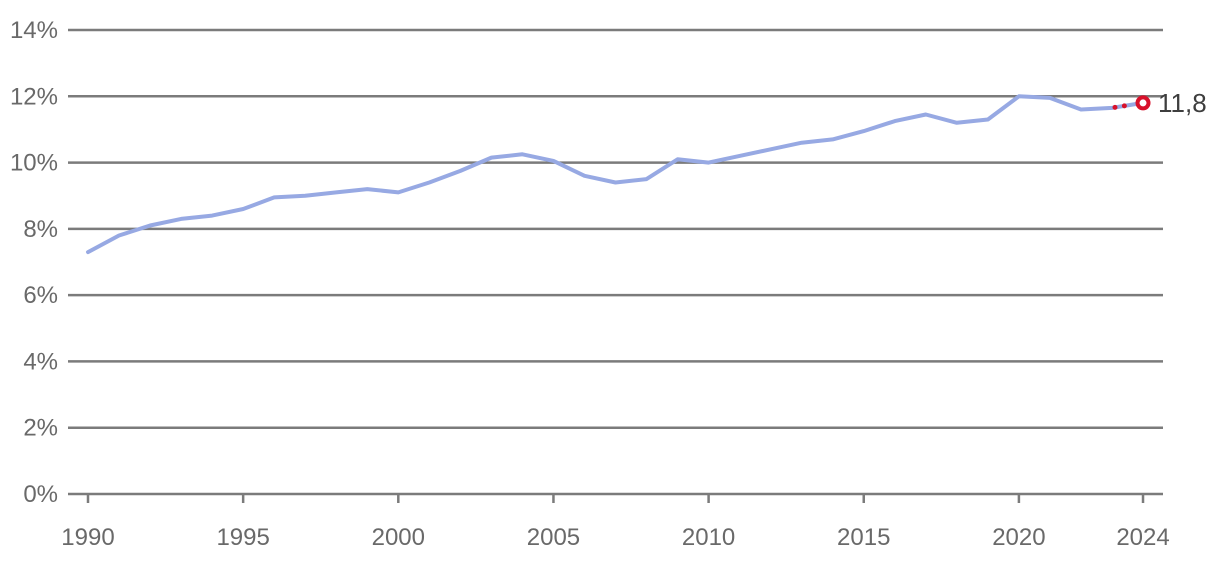  I want to click on y-tick-label: 4%, so click(40, 361).